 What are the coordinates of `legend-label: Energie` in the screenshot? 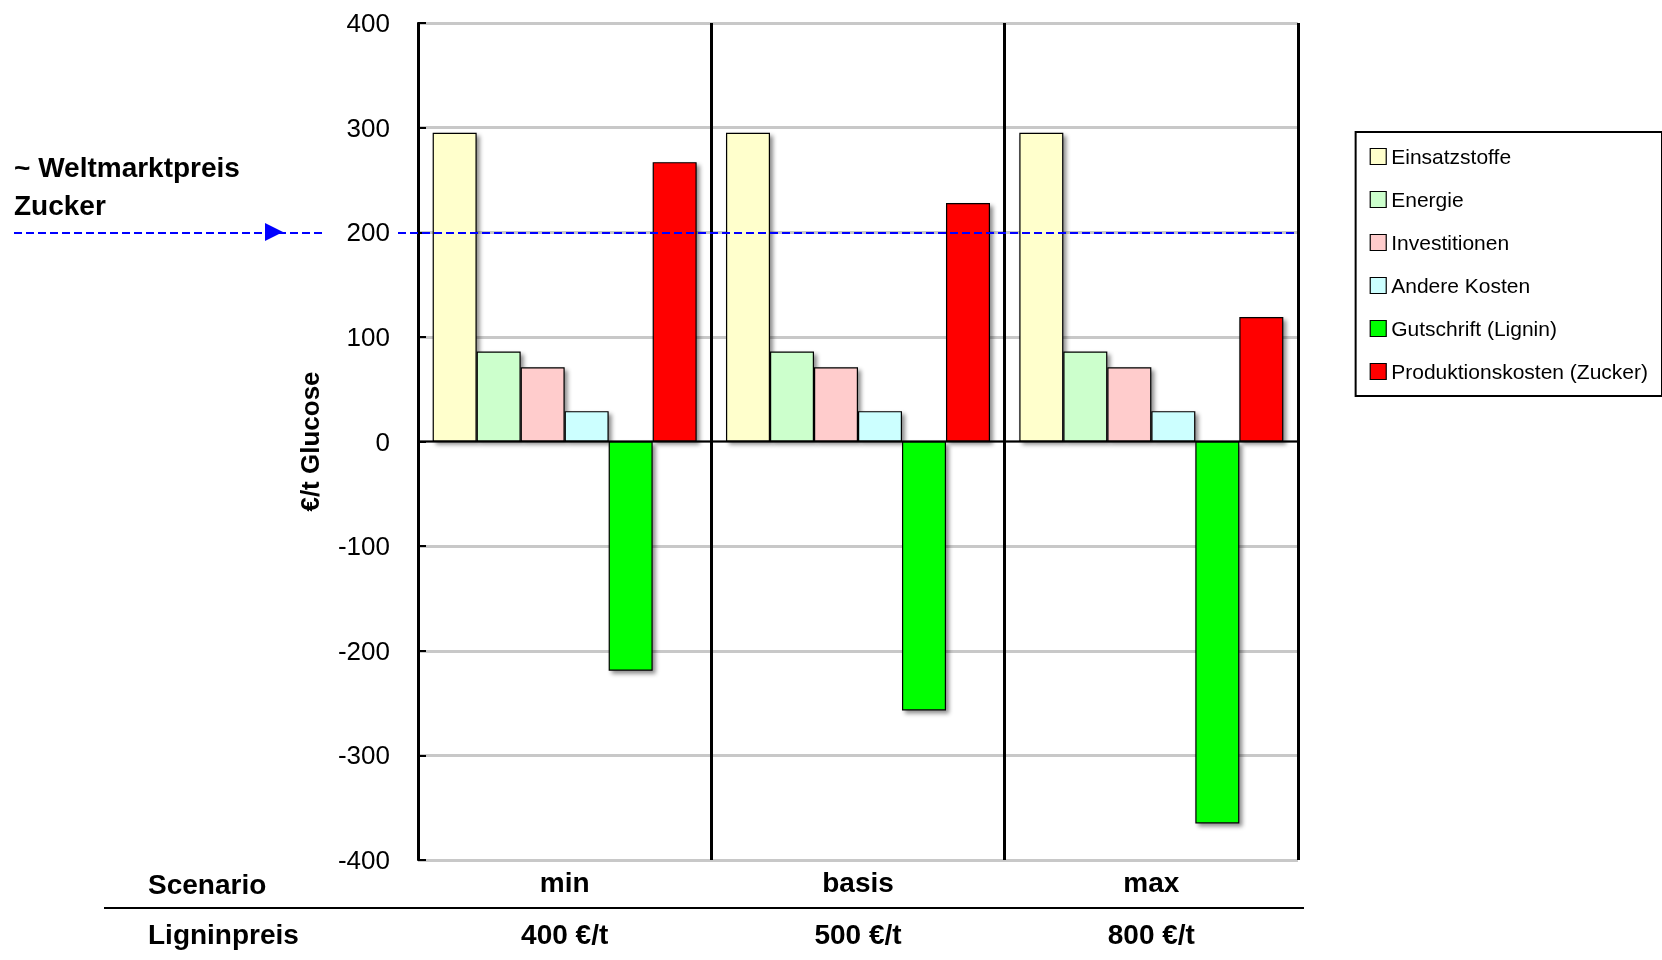 It's located at (1427, 199).